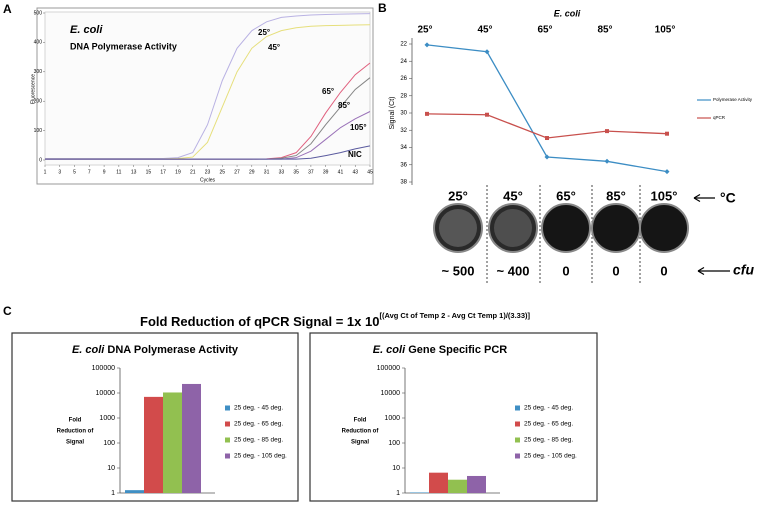  I want to click on y-tick-label: 22, so click(403, 45).